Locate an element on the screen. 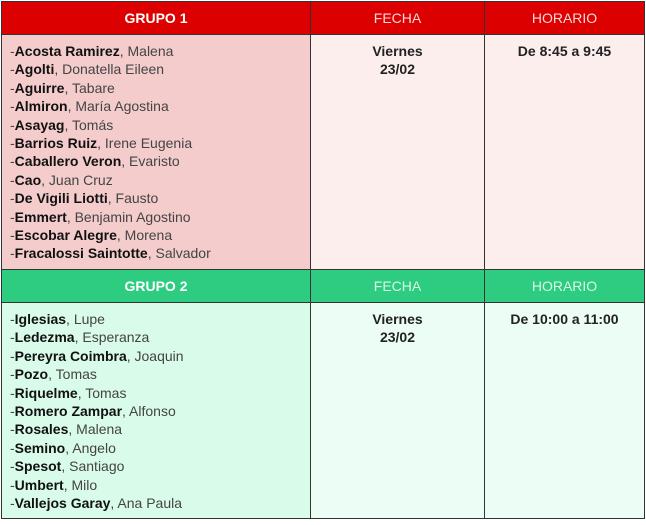  student-item: -Fracalossi Saintotte, Salvador is located at coordinates (110, 253).